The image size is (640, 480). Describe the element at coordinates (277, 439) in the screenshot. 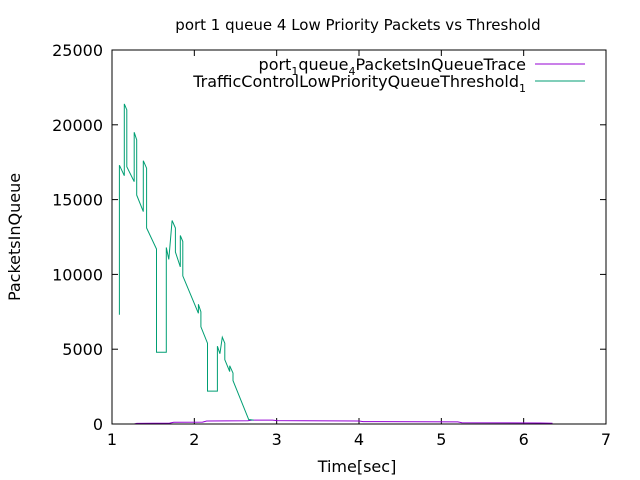

I see `x-tick-label-2: 3` at that location.